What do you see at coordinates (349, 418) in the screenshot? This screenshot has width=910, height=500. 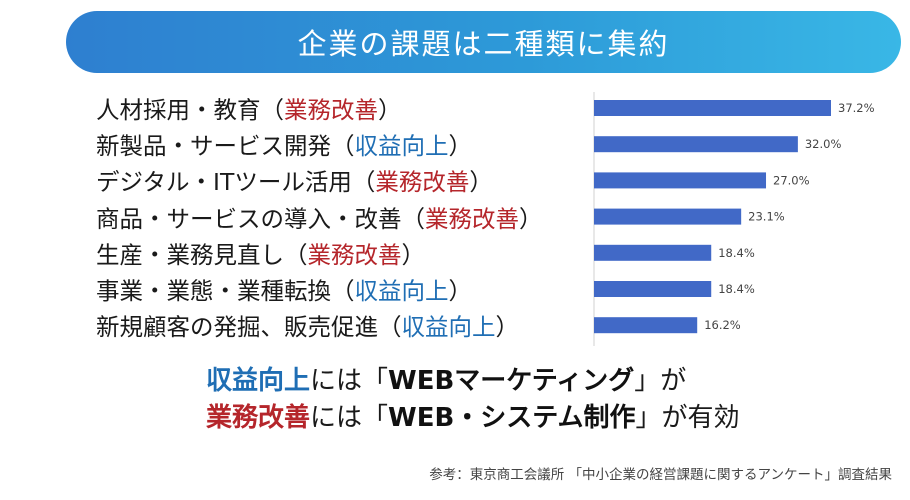 I see `summary-text-2a: には「` at bounding box center [349, 418].